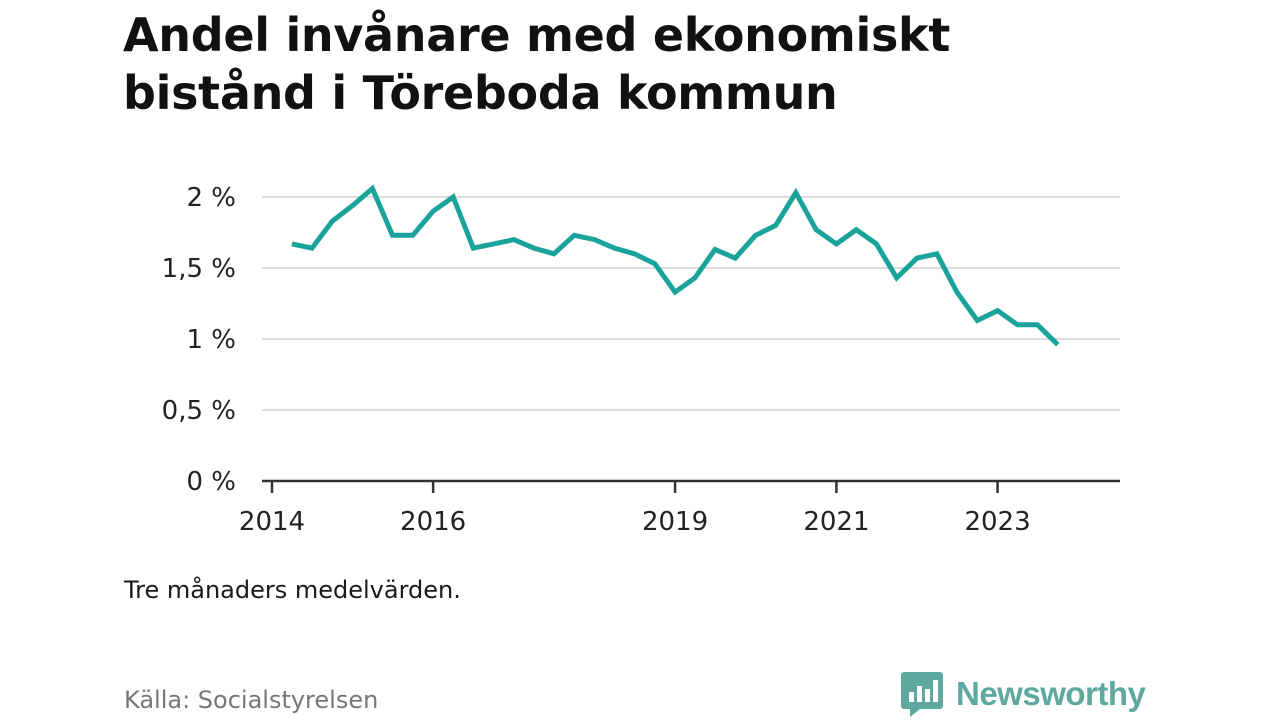  I want to click on chart-note: Tre månaders medelvärden., so click(292, 590).